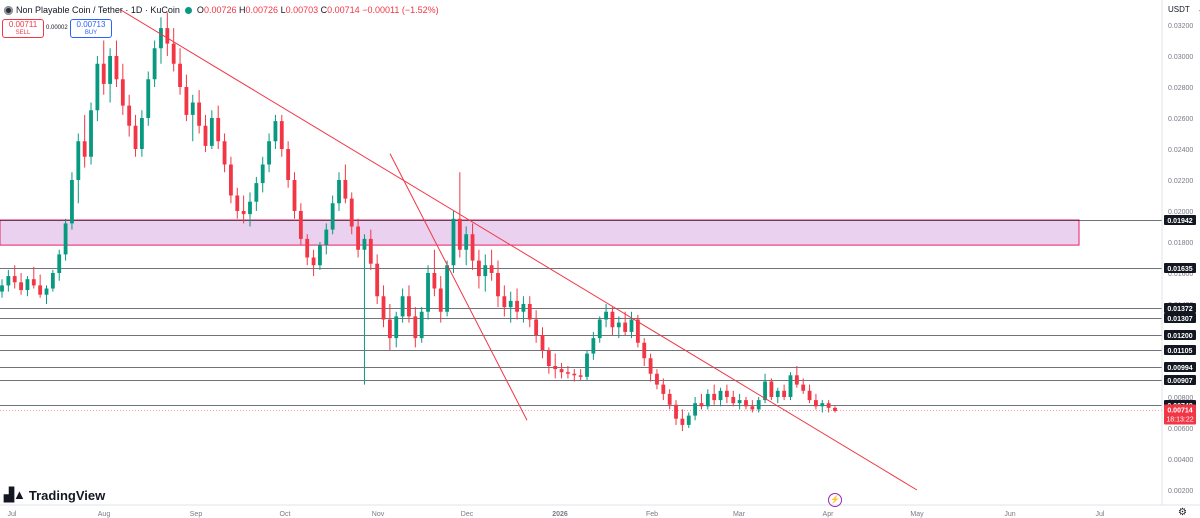  What do you see at coordinates (1182, 512) in the screenshot?
I see `gear-icon: ⚙` at bounding box center [1182, 512].